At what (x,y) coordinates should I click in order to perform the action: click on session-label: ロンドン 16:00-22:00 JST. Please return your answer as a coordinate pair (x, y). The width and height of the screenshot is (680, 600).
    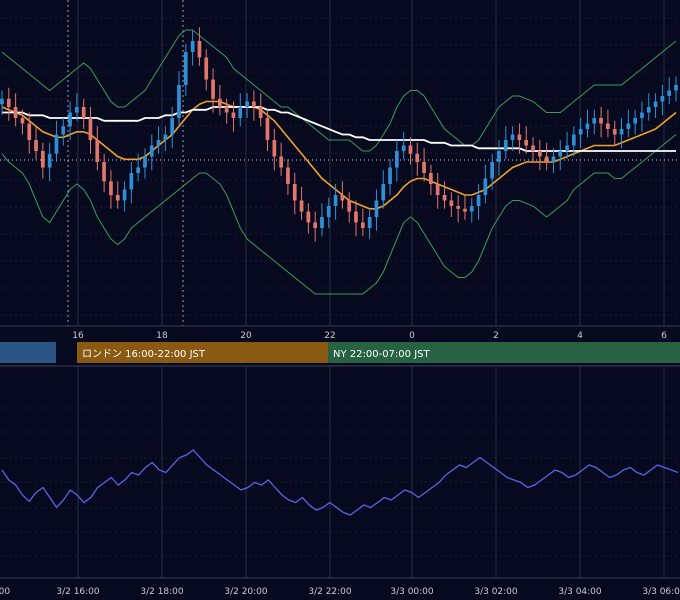
    Looking at the image, I should click on (144, 354).